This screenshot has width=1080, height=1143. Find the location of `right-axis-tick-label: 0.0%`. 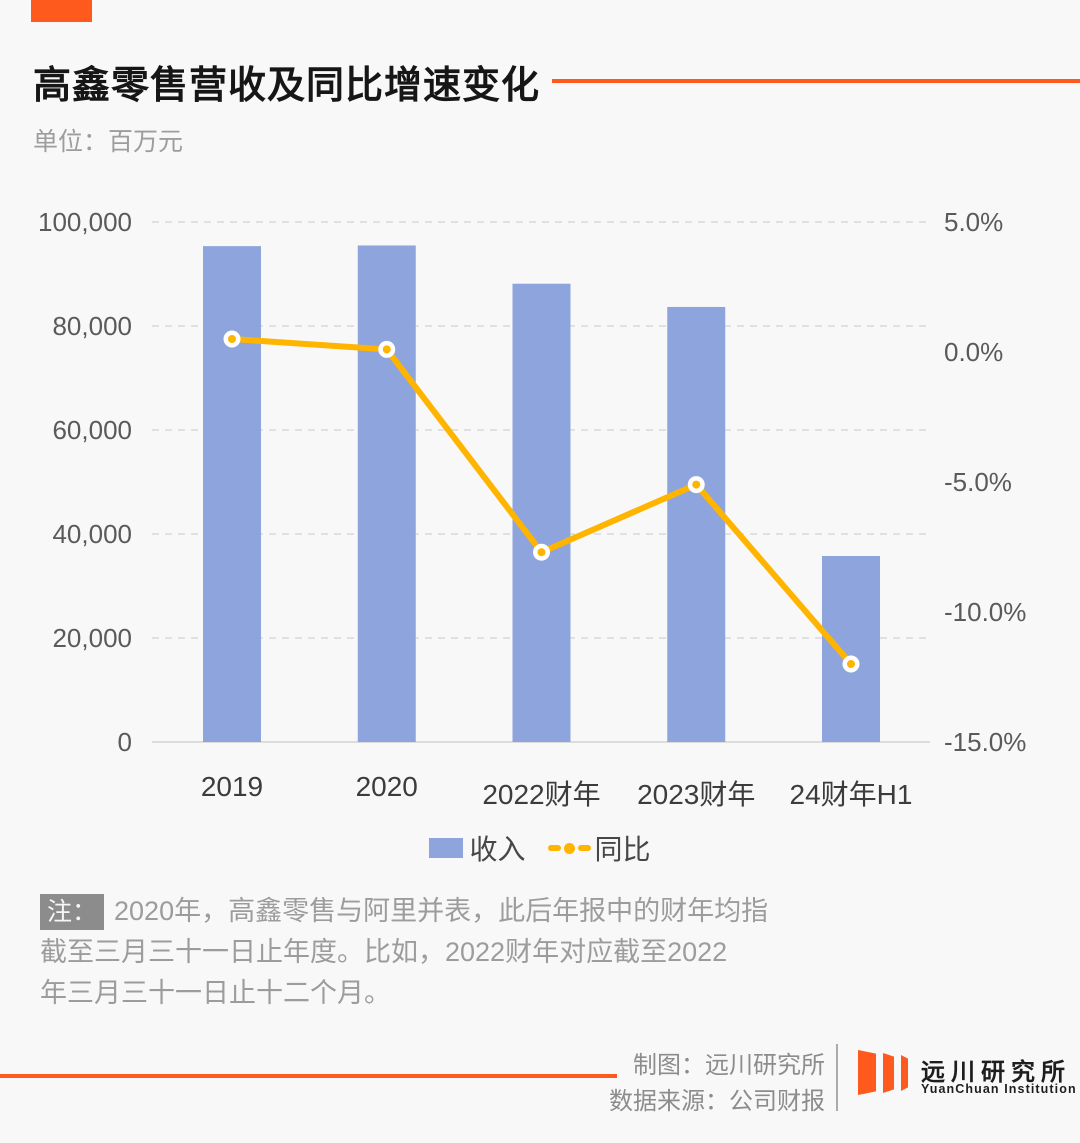

right-axis-tick-label: 0.0% is located at coordinates (973, 352).